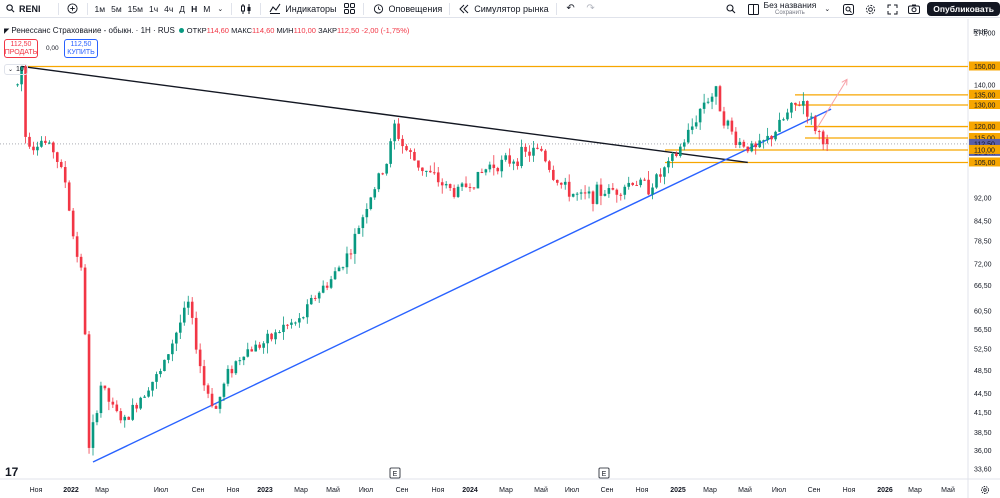 The image size is (1000, 498). I want to click on time-axis-label: Май, so click(948, 490).